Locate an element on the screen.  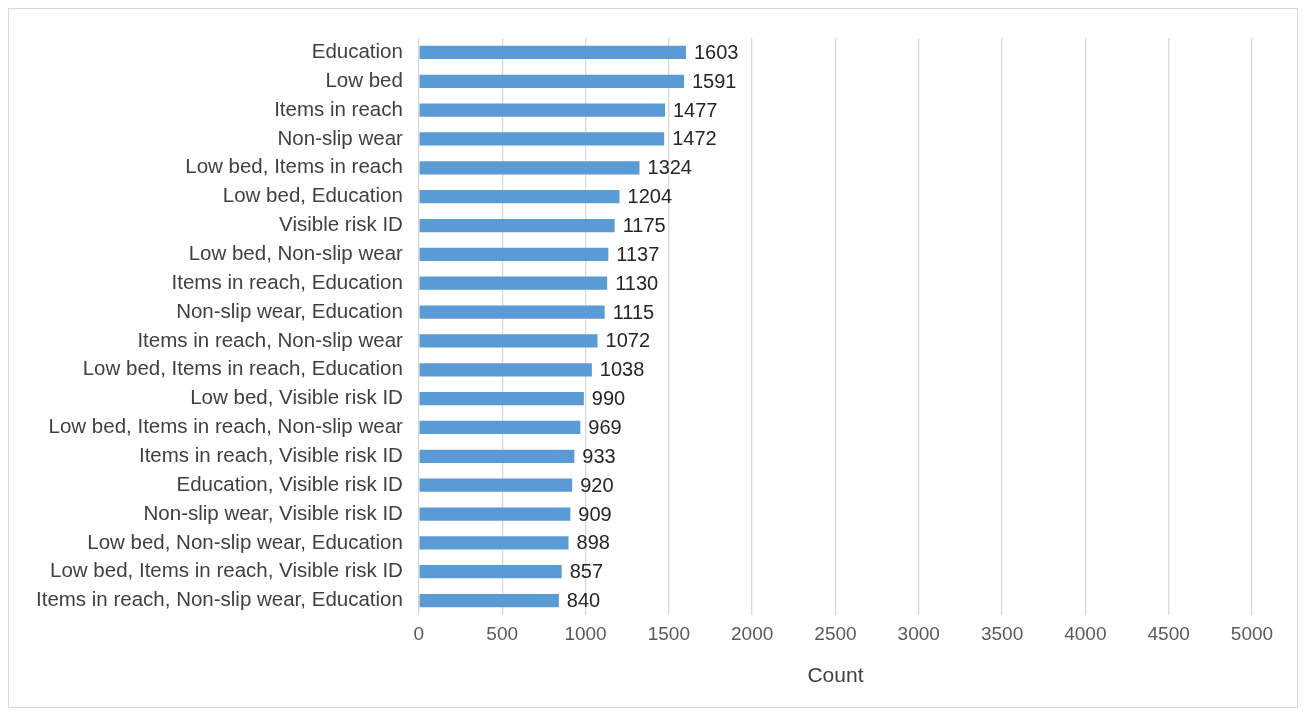
data-label: 969 is located at coordinates (605, 426).